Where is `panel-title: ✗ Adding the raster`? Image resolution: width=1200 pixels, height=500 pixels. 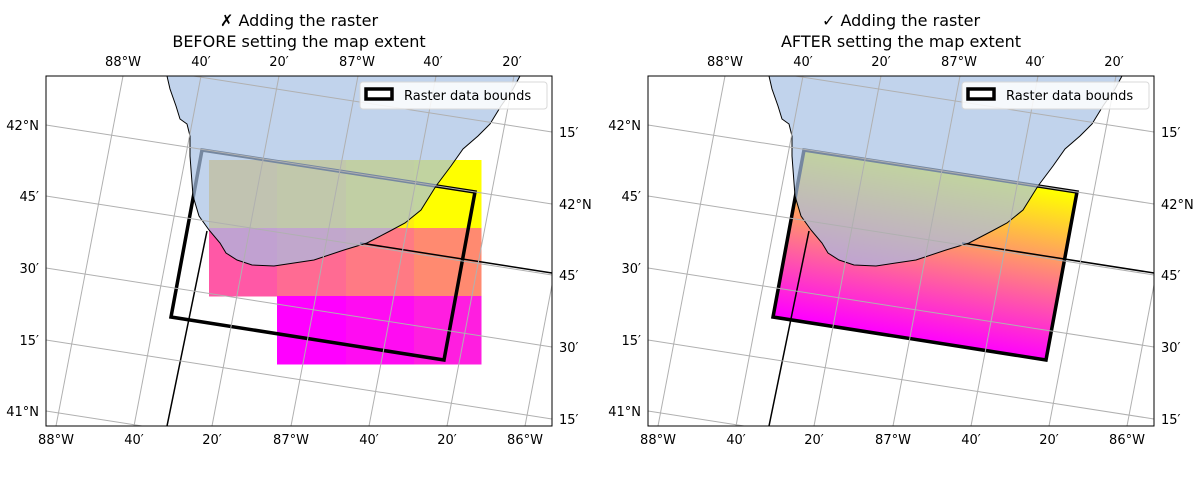
panel-title: ✗ Adding the raster is located at coordinates (299, 20).